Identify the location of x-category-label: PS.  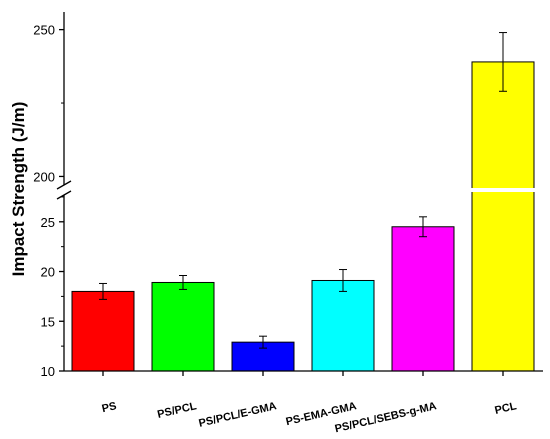
(109, 407).